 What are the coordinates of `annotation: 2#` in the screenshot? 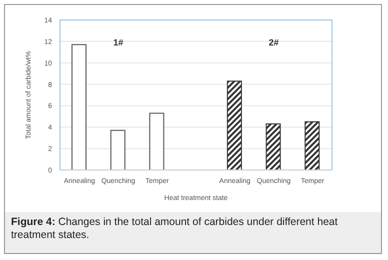 It's located at (273, 43).